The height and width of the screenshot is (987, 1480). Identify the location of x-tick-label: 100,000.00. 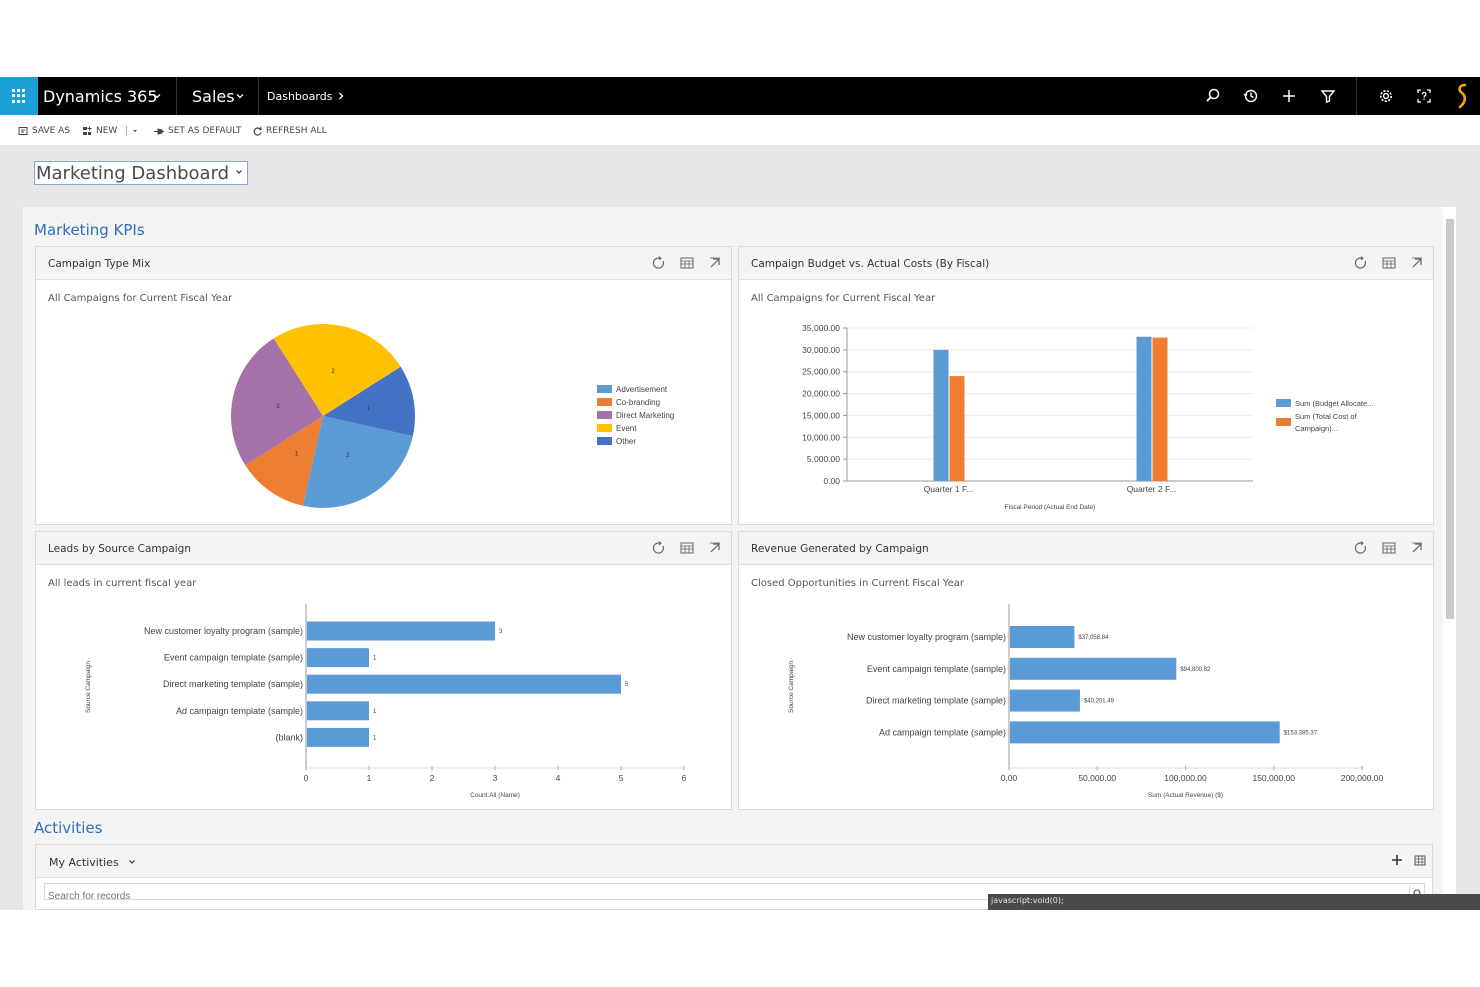
(1185, 778).